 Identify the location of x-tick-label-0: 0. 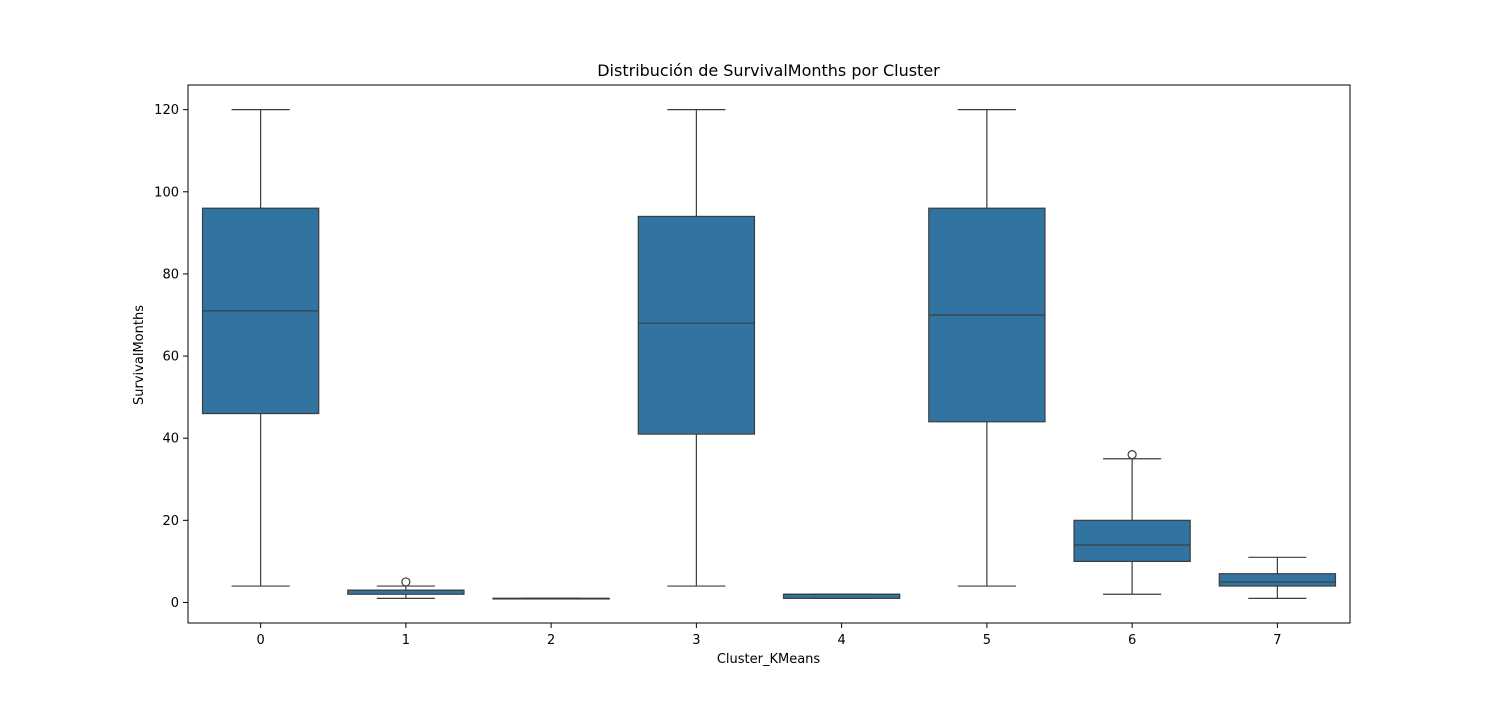
(260, 640).